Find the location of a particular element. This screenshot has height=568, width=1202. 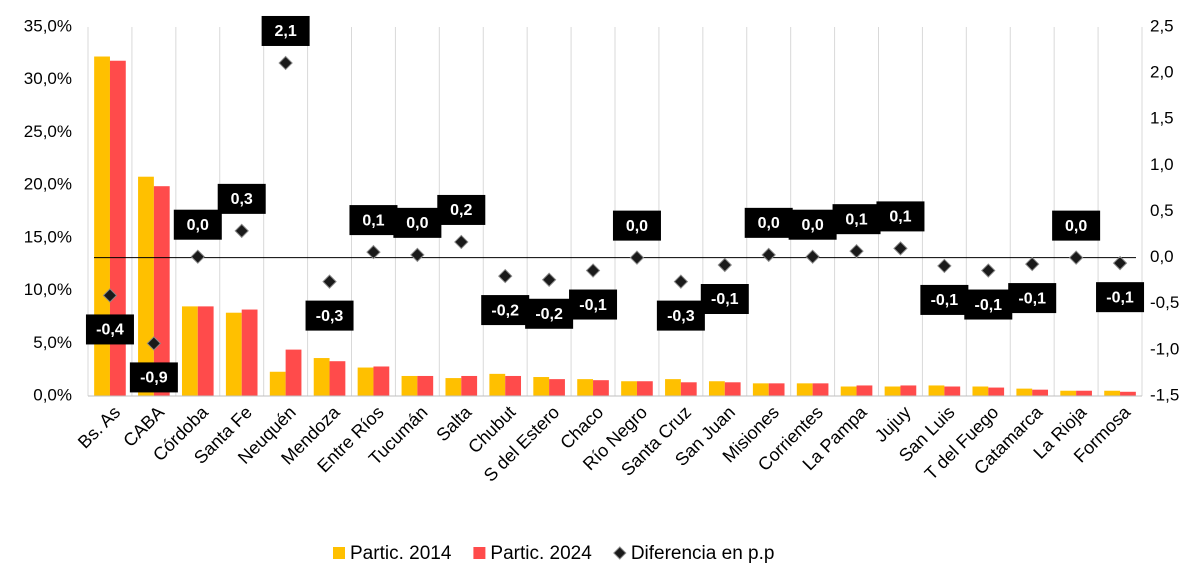

legend-marker is located at coordinates (620, 553).